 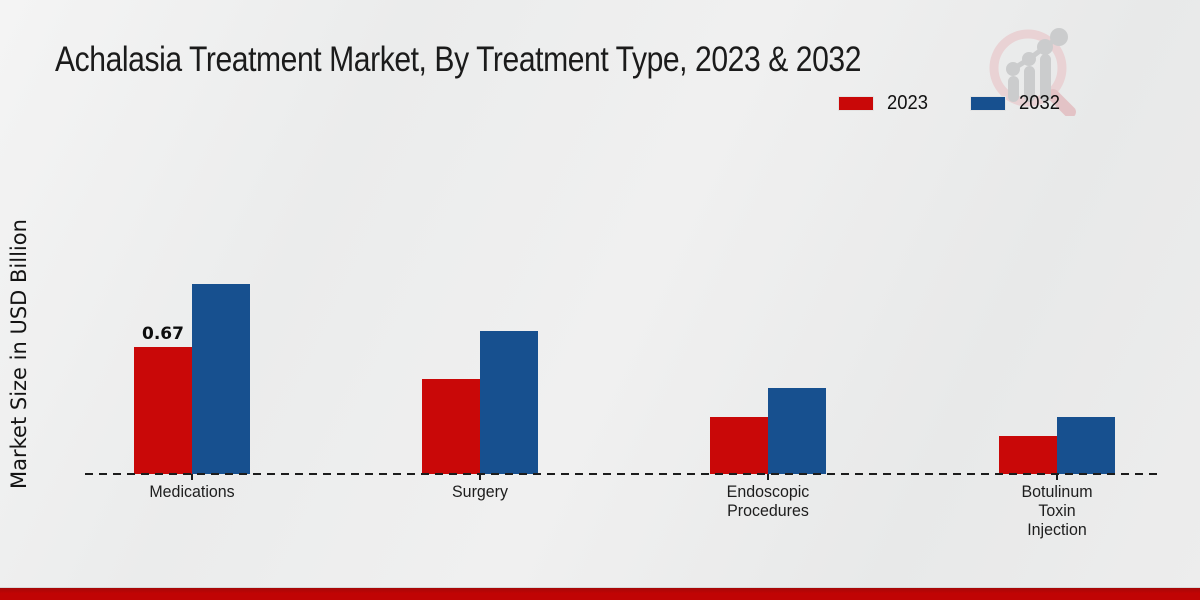 I want to click on x-axis-line, so click(x=624, y=474).